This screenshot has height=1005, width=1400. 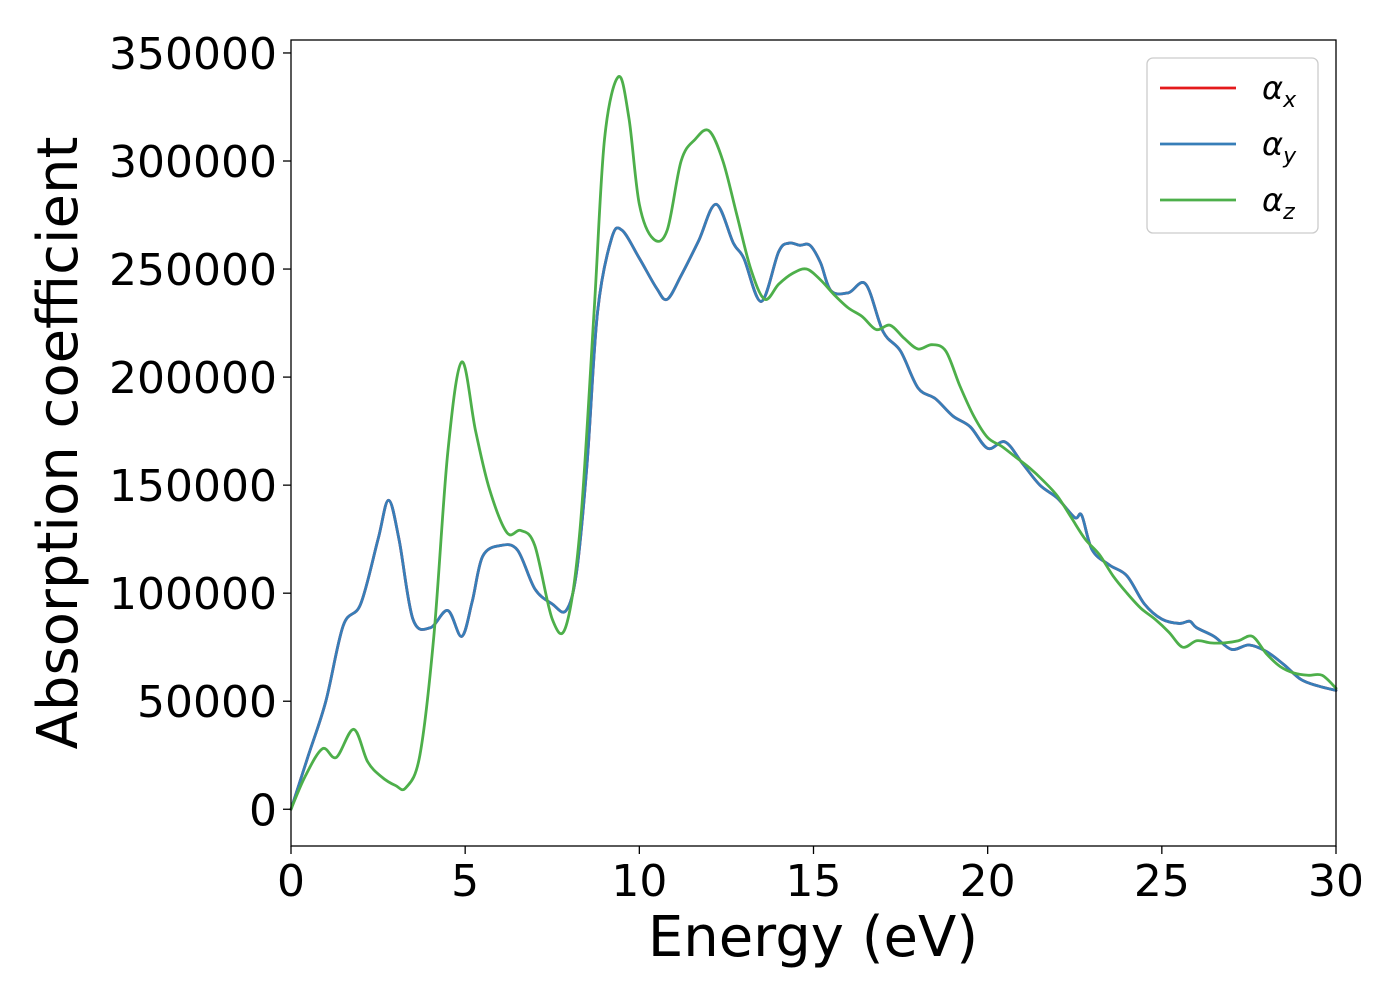 What do you see at coordinates (193, 378) in the screenshot?
I see `y-tick-label: 200000` at bounding box center [193, 378].